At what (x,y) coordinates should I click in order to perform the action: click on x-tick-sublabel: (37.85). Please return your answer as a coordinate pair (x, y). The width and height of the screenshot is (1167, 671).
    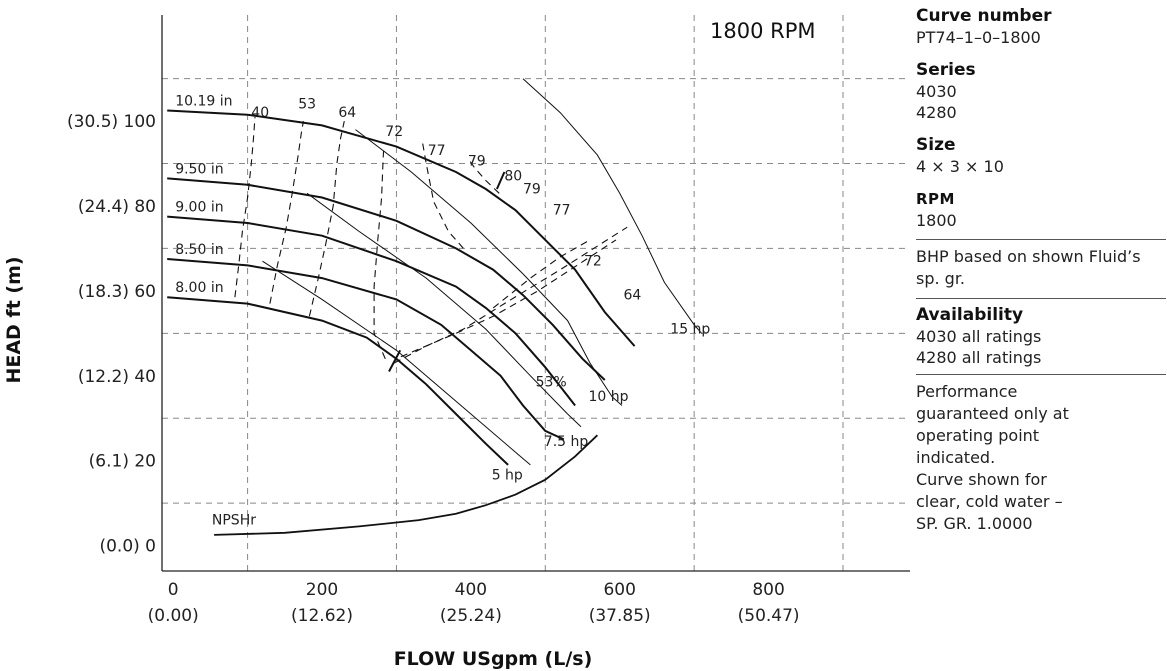
    Looking at the image, I should click on (620, 616).